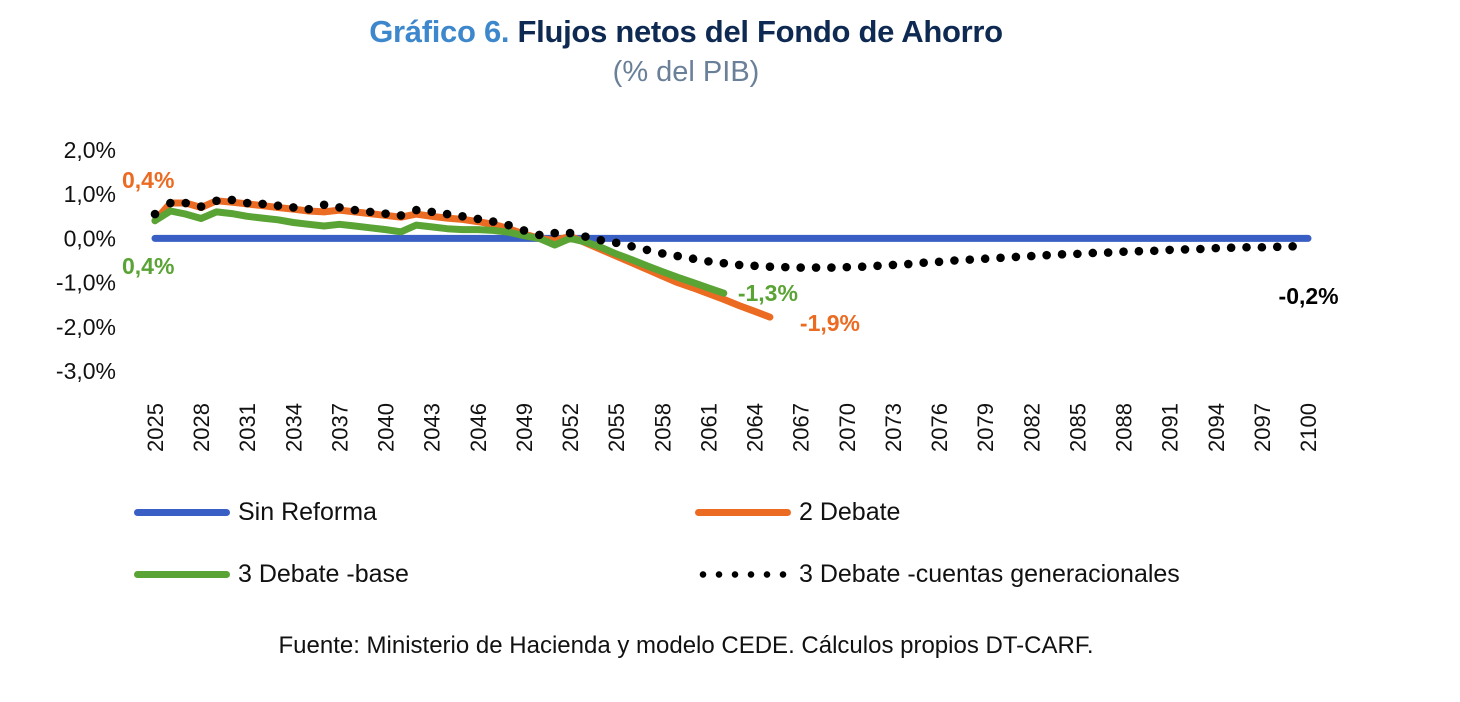 This screenshot has height=702, width=1460. What do you see at coordinates (86, 371) in the screenshot?
I see `y-tick-label: -3,0%` at bounding box center [86, 371].